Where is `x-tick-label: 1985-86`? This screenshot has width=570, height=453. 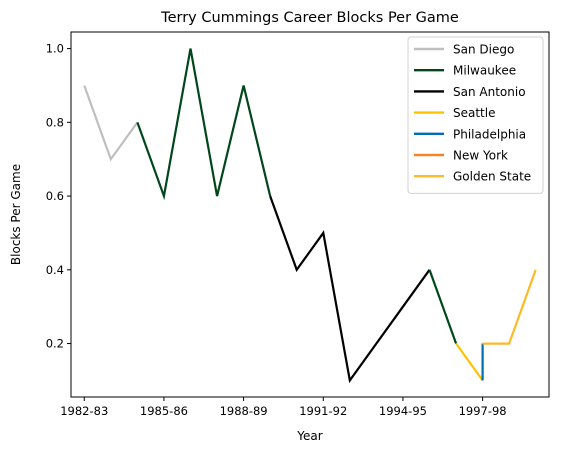
x-tick-label: 1985-86 is located at coordinates (164, 411).